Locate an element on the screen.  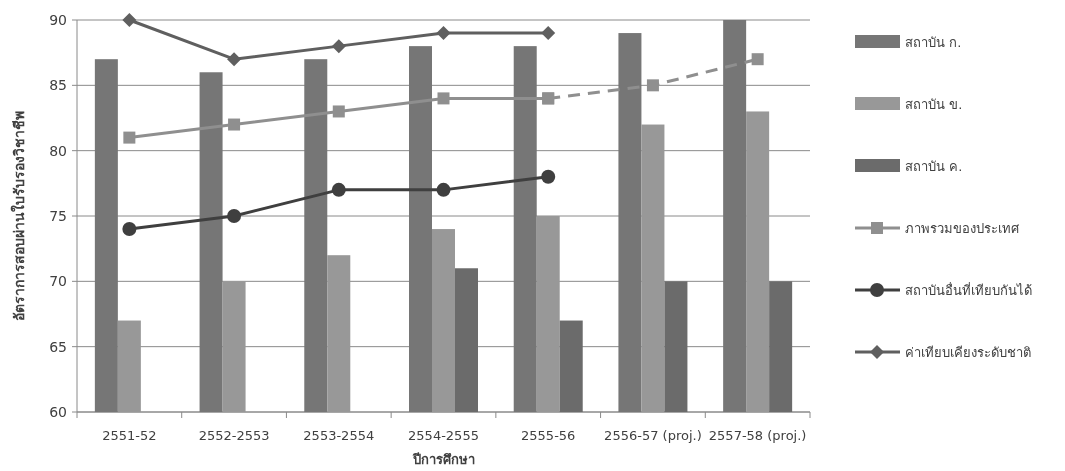
x-tick-label: 2557-58 (proj.) is located at coordinates (757, 435).